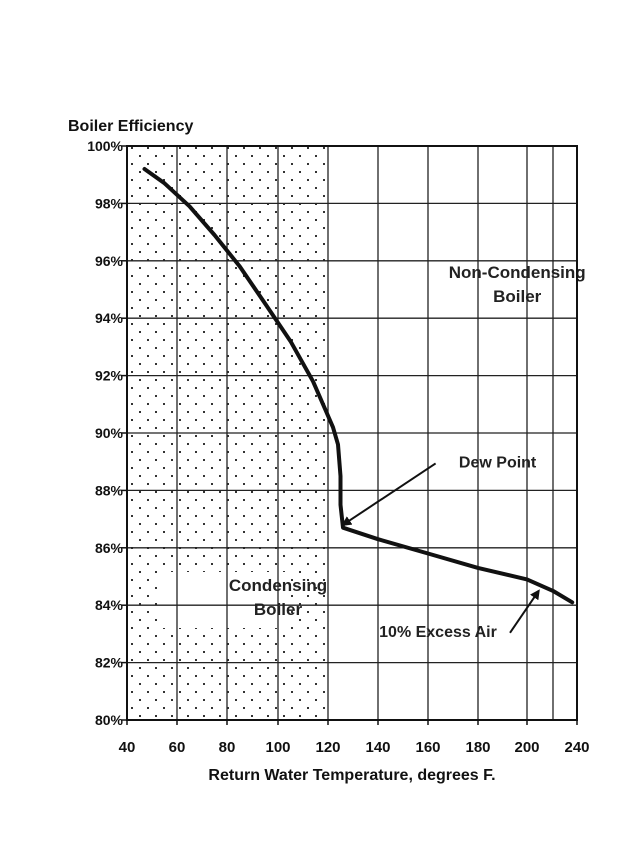  I want to click on x-tick-label: 160, so click(427, 747).